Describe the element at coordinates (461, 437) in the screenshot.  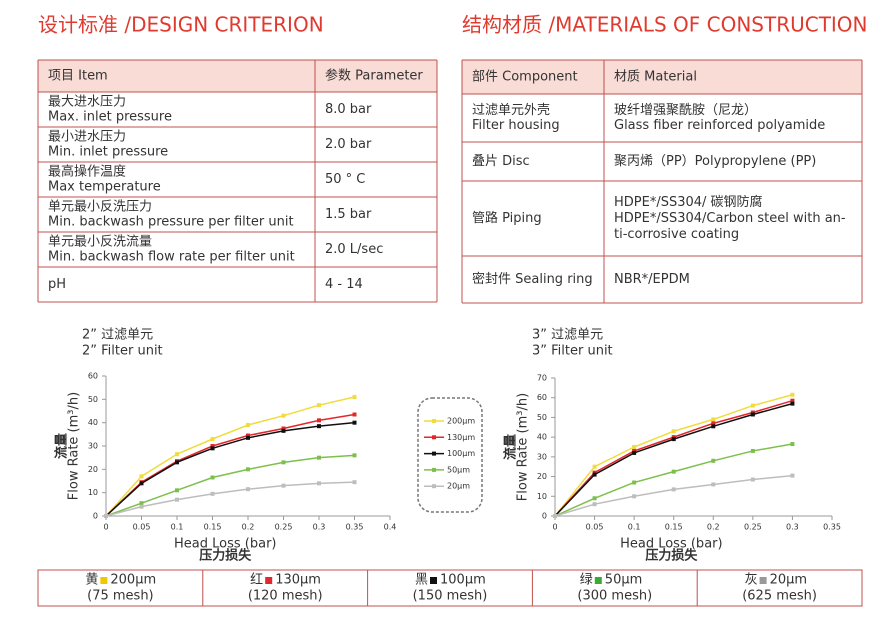
I see `legend-label: 130µm` at that location.